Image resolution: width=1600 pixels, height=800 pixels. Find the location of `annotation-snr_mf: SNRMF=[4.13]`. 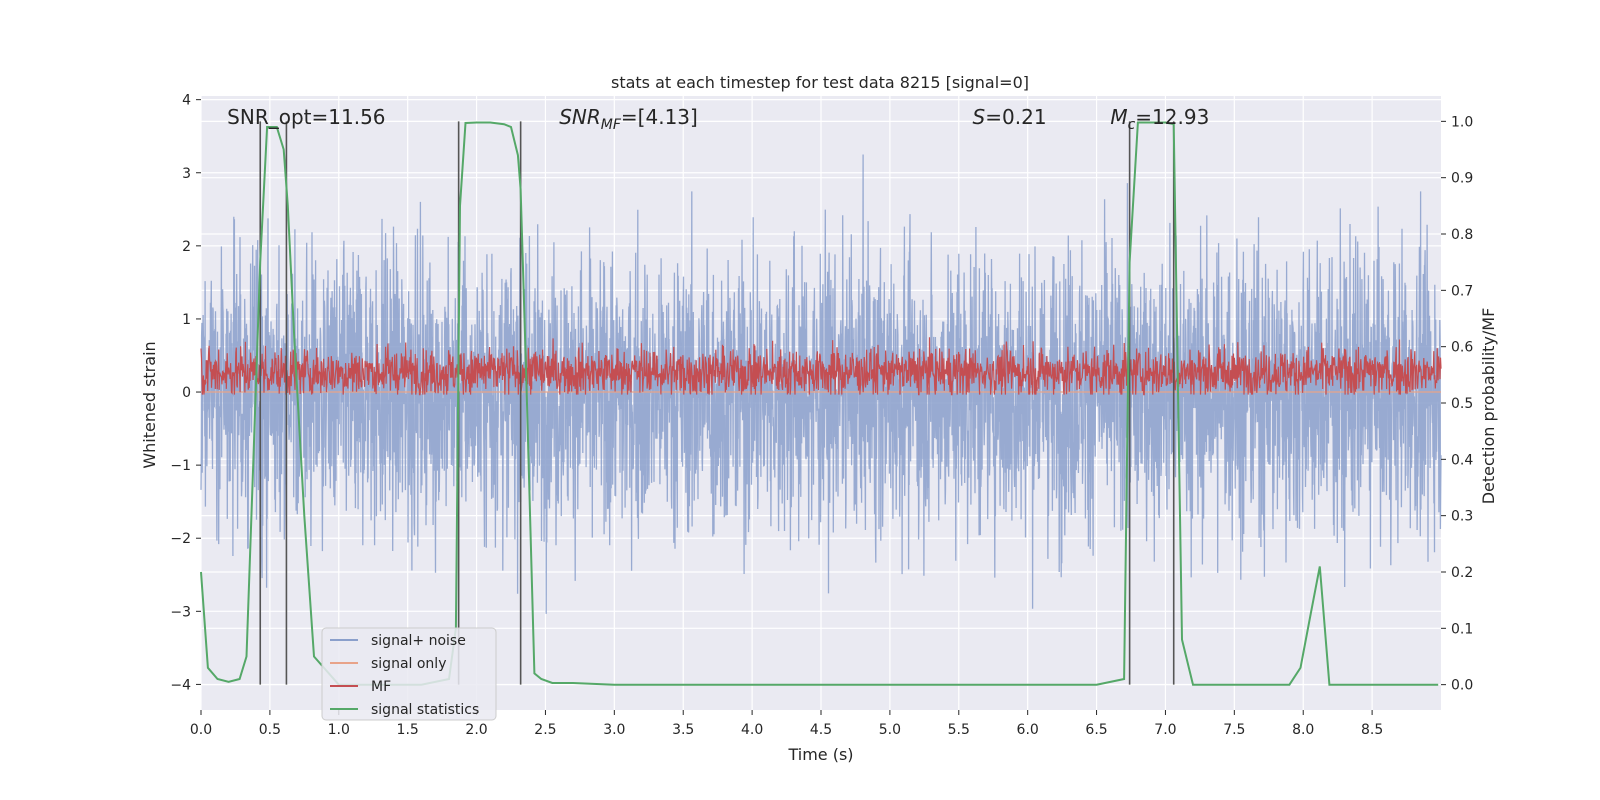

annotation-snr_mf: SNRMF=[4.13] is located at coordinates (628, 119).